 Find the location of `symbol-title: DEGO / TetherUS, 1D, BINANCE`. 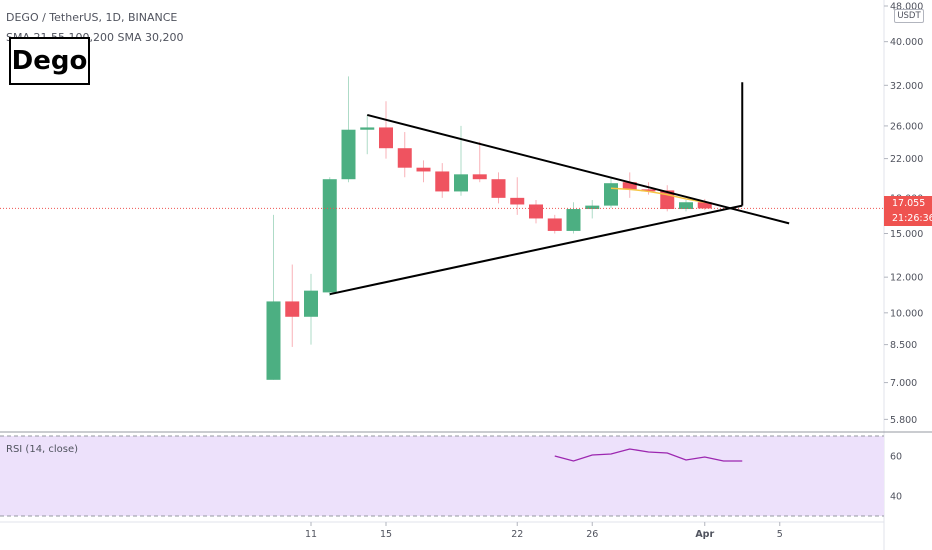

symbol-title: DEGO / TetherUS, 1D, BINANCE is located at coordinates (92, 17).